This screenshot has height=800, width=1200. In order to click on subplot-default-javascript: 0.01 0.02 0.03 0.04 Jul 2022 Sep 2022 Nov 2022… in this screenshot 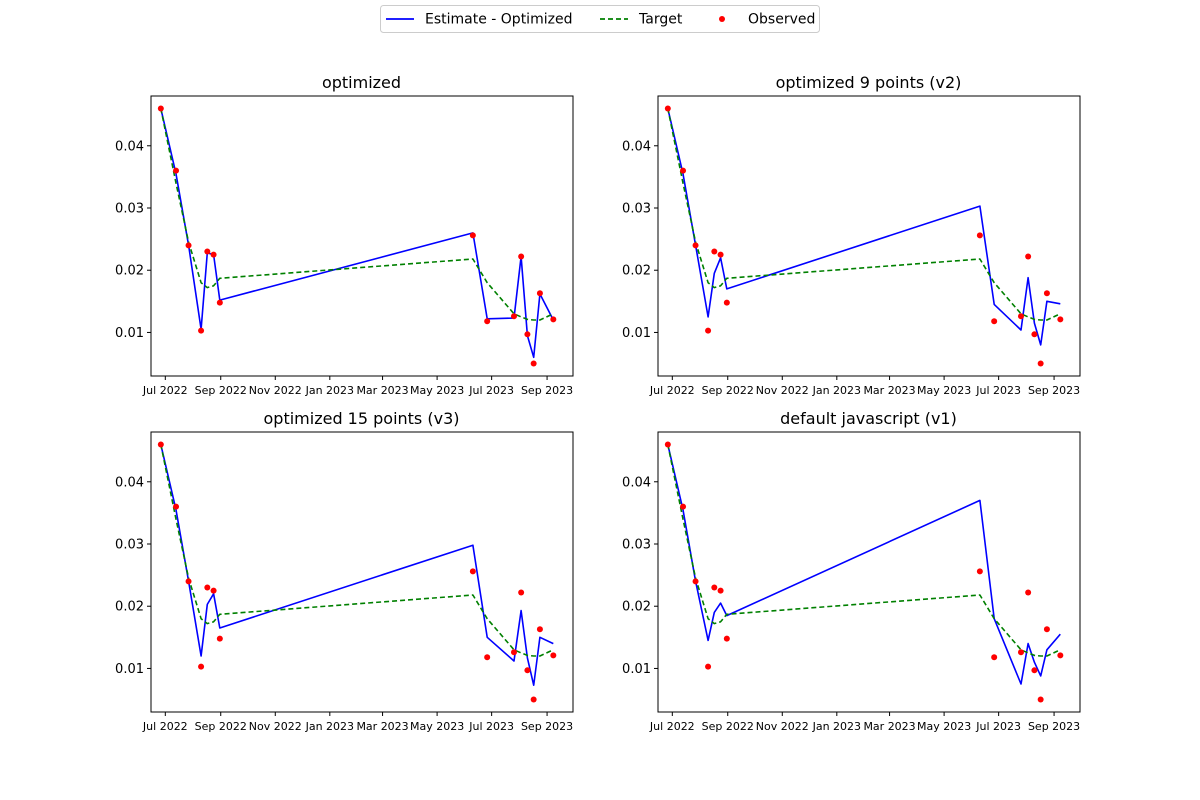, I will do `click(851, 582)`.